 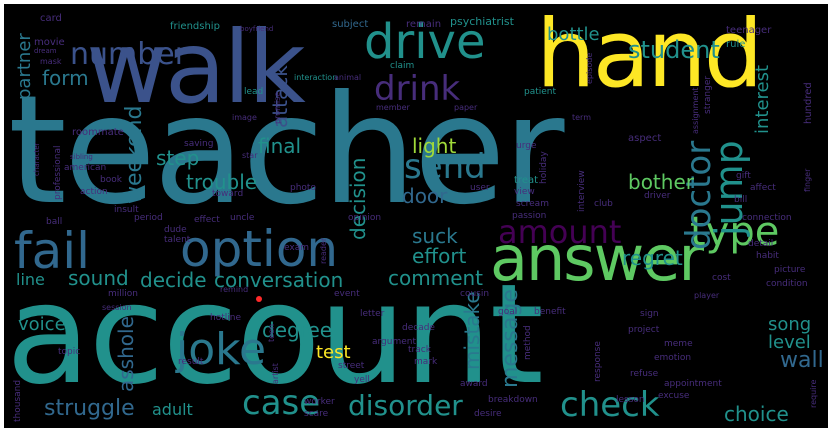 What do you see at coordinates (196, 67) in the screenshot?
I see `word-cloud-word: walk` at bounding box center [196, 67].